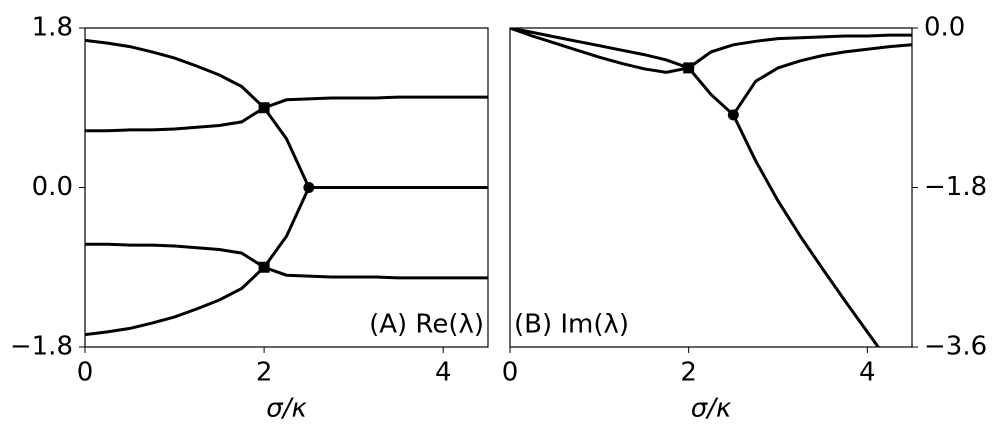 The width and height of the screenshot is (997, 437). I want to click on y-tick-label: 1.8, so click(52, 28).